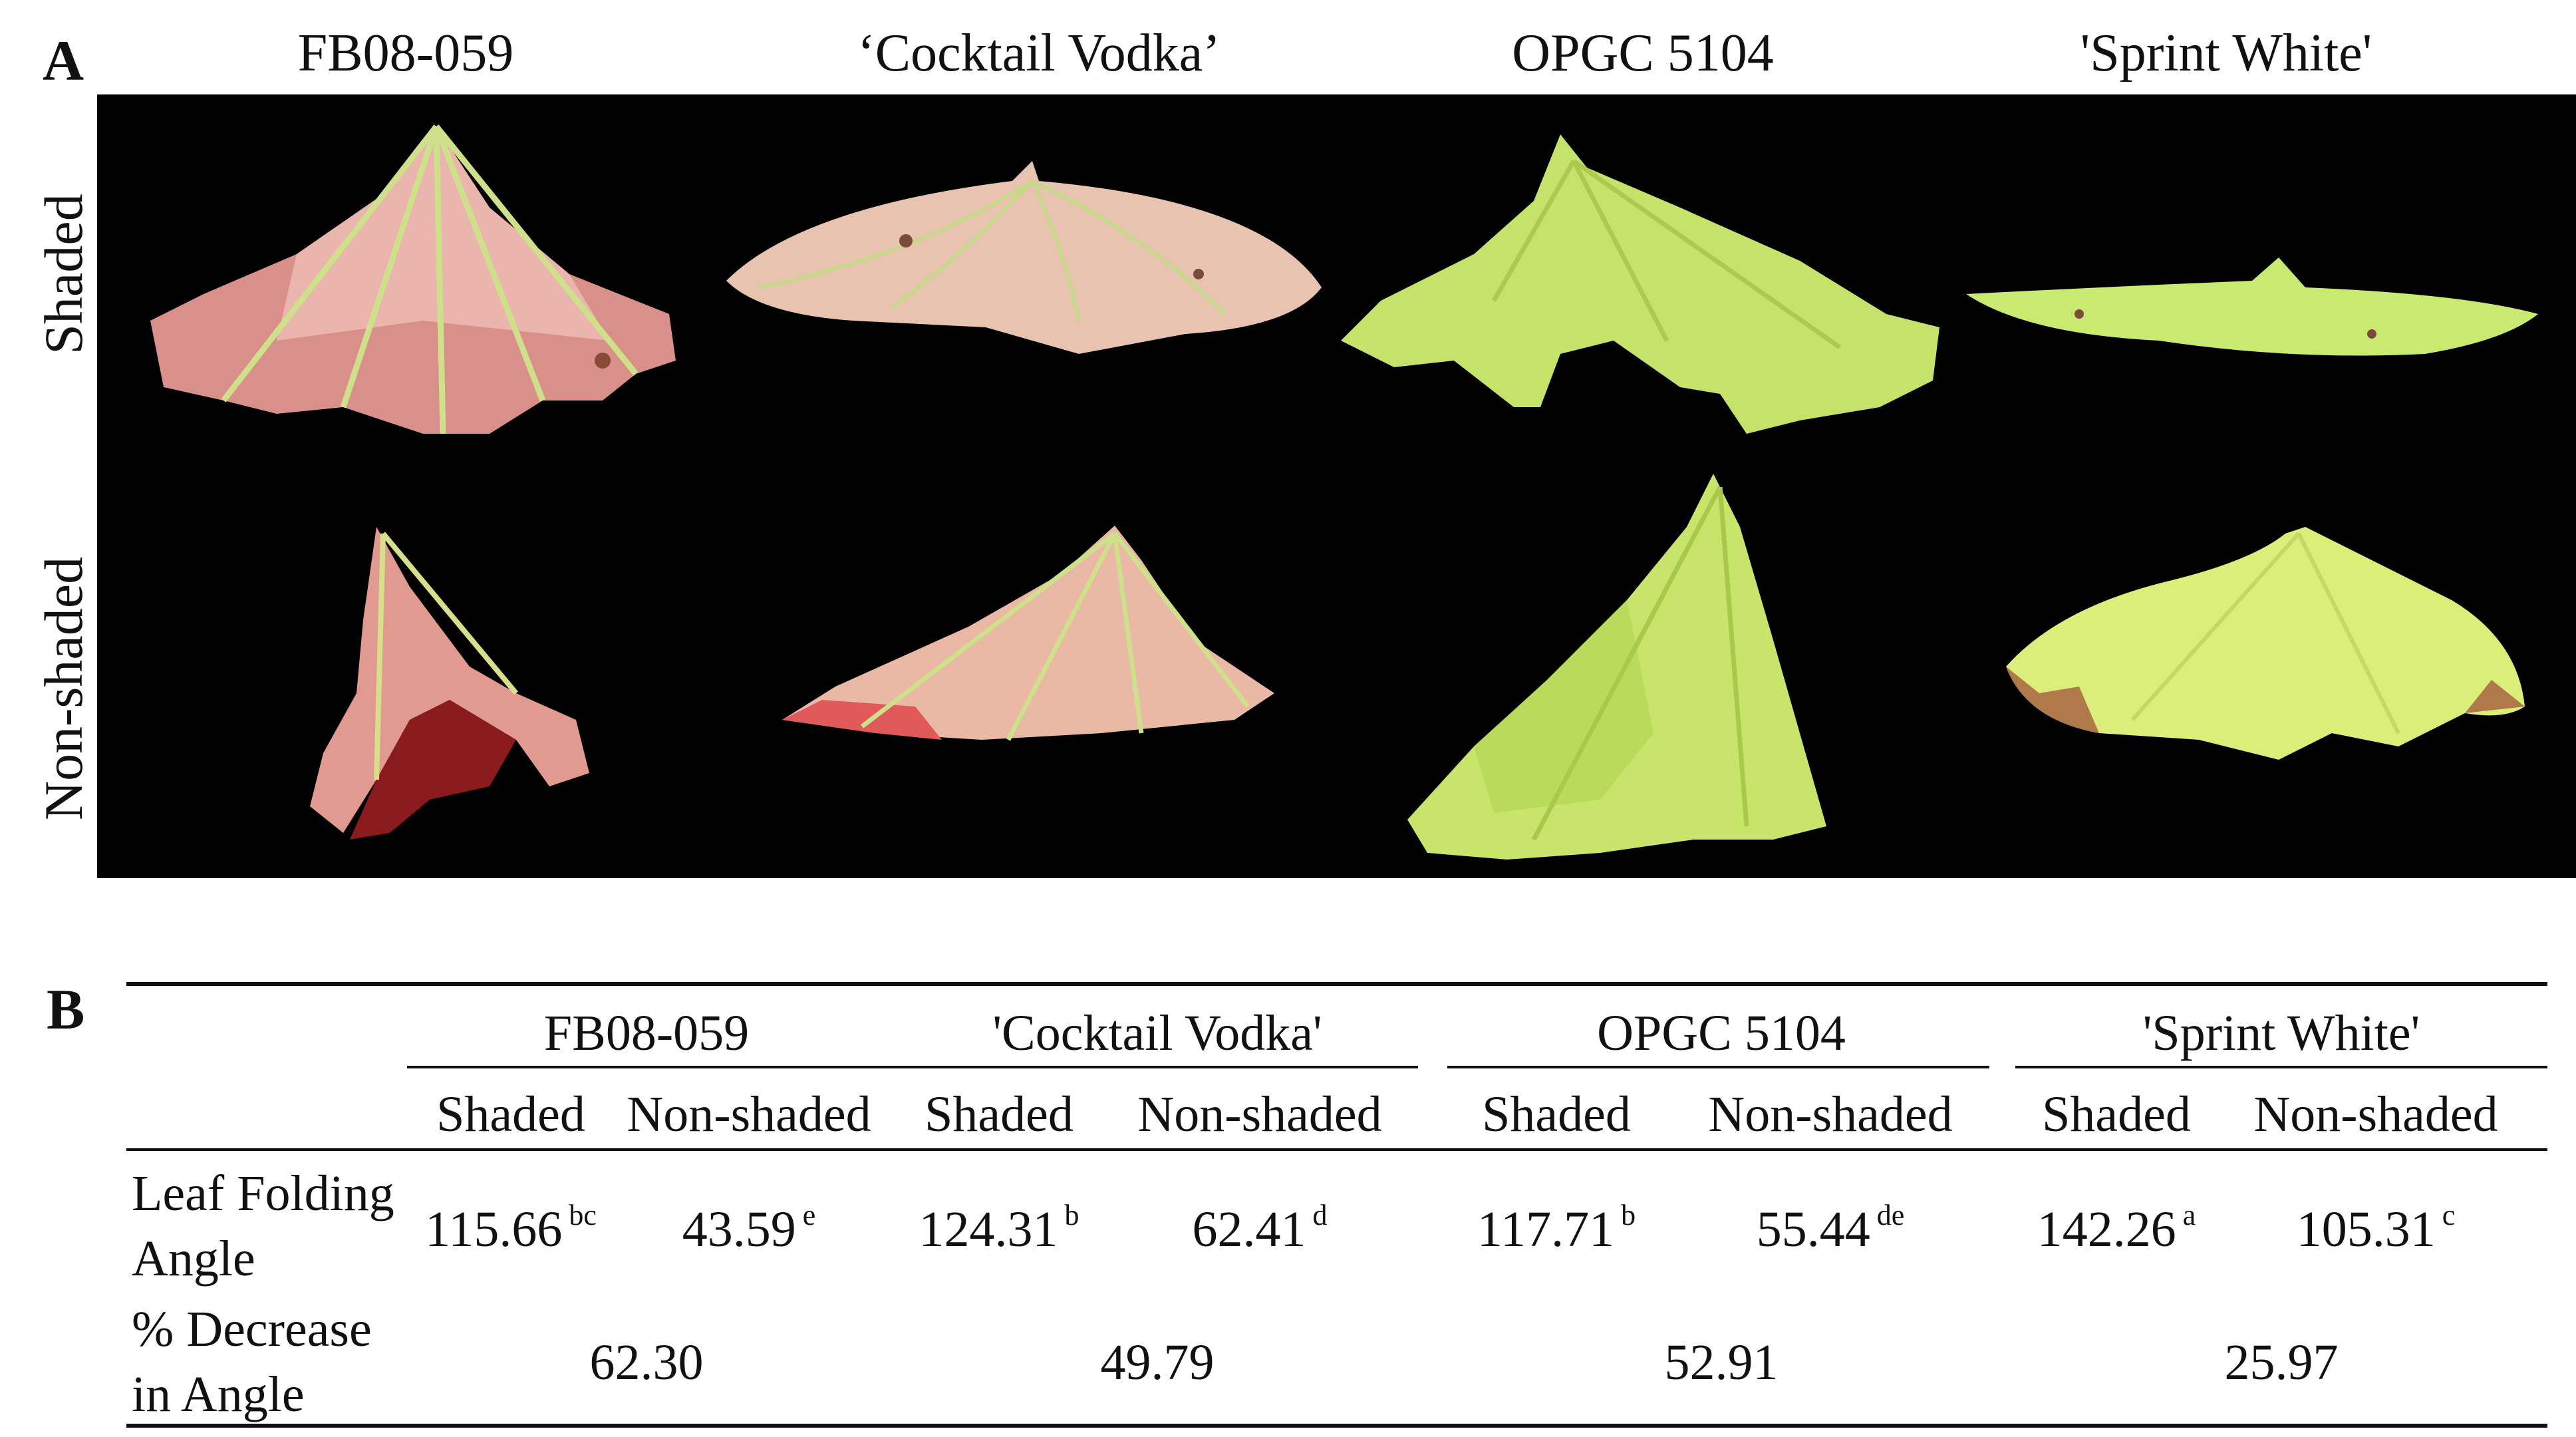 The height and width of the screenshot is (1437, 2576). I want to click on table-header-sprint-white: 'Sprint White', so click(2281, 1033).